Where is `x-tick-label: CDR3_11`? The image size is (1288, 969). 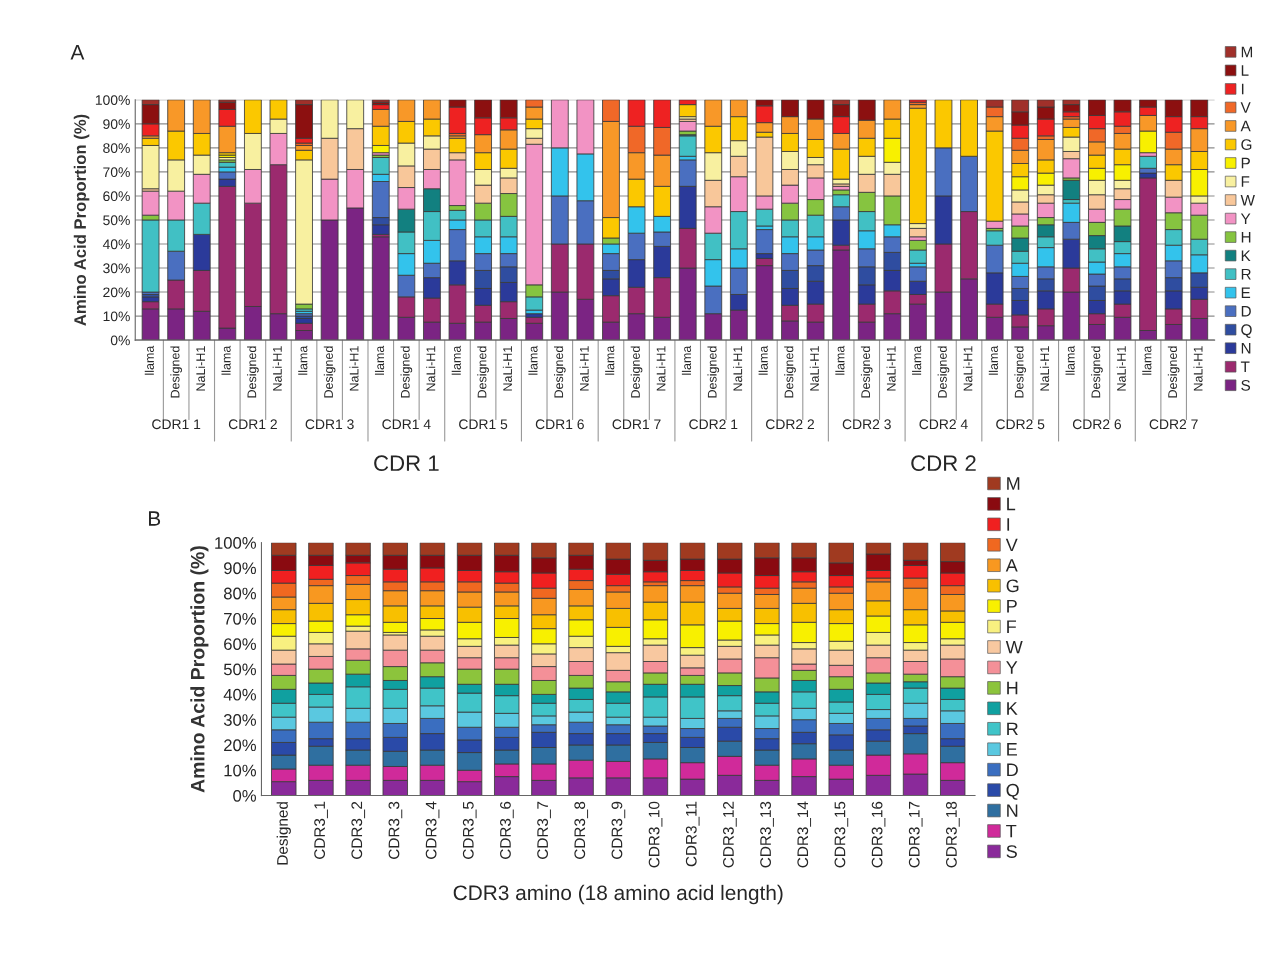 x-tick-label: CDR3_11 is located at coordinates (692, 834).